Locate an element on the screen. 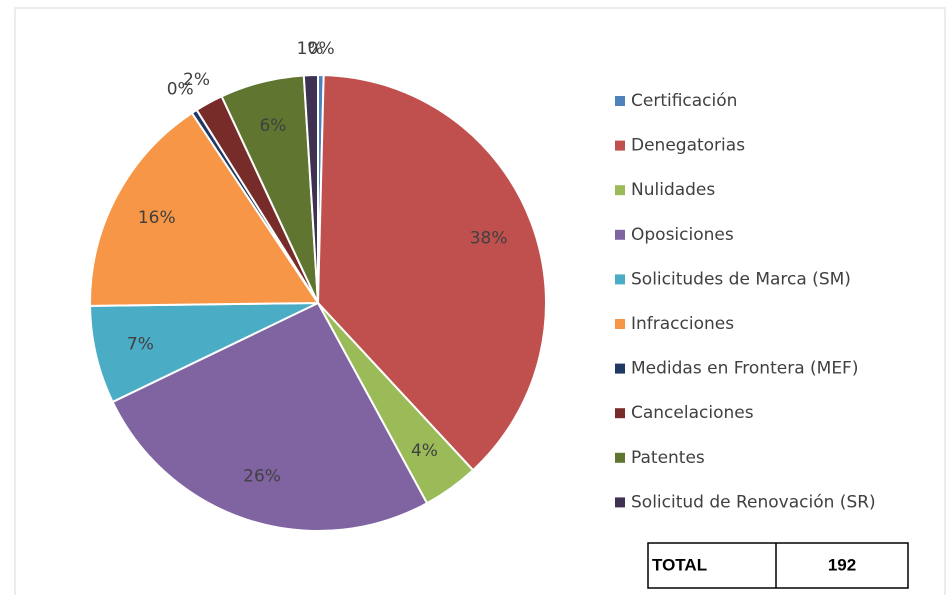 The image size is (951, 595). legend-label: Patentes is located at coordinates (668, 458).